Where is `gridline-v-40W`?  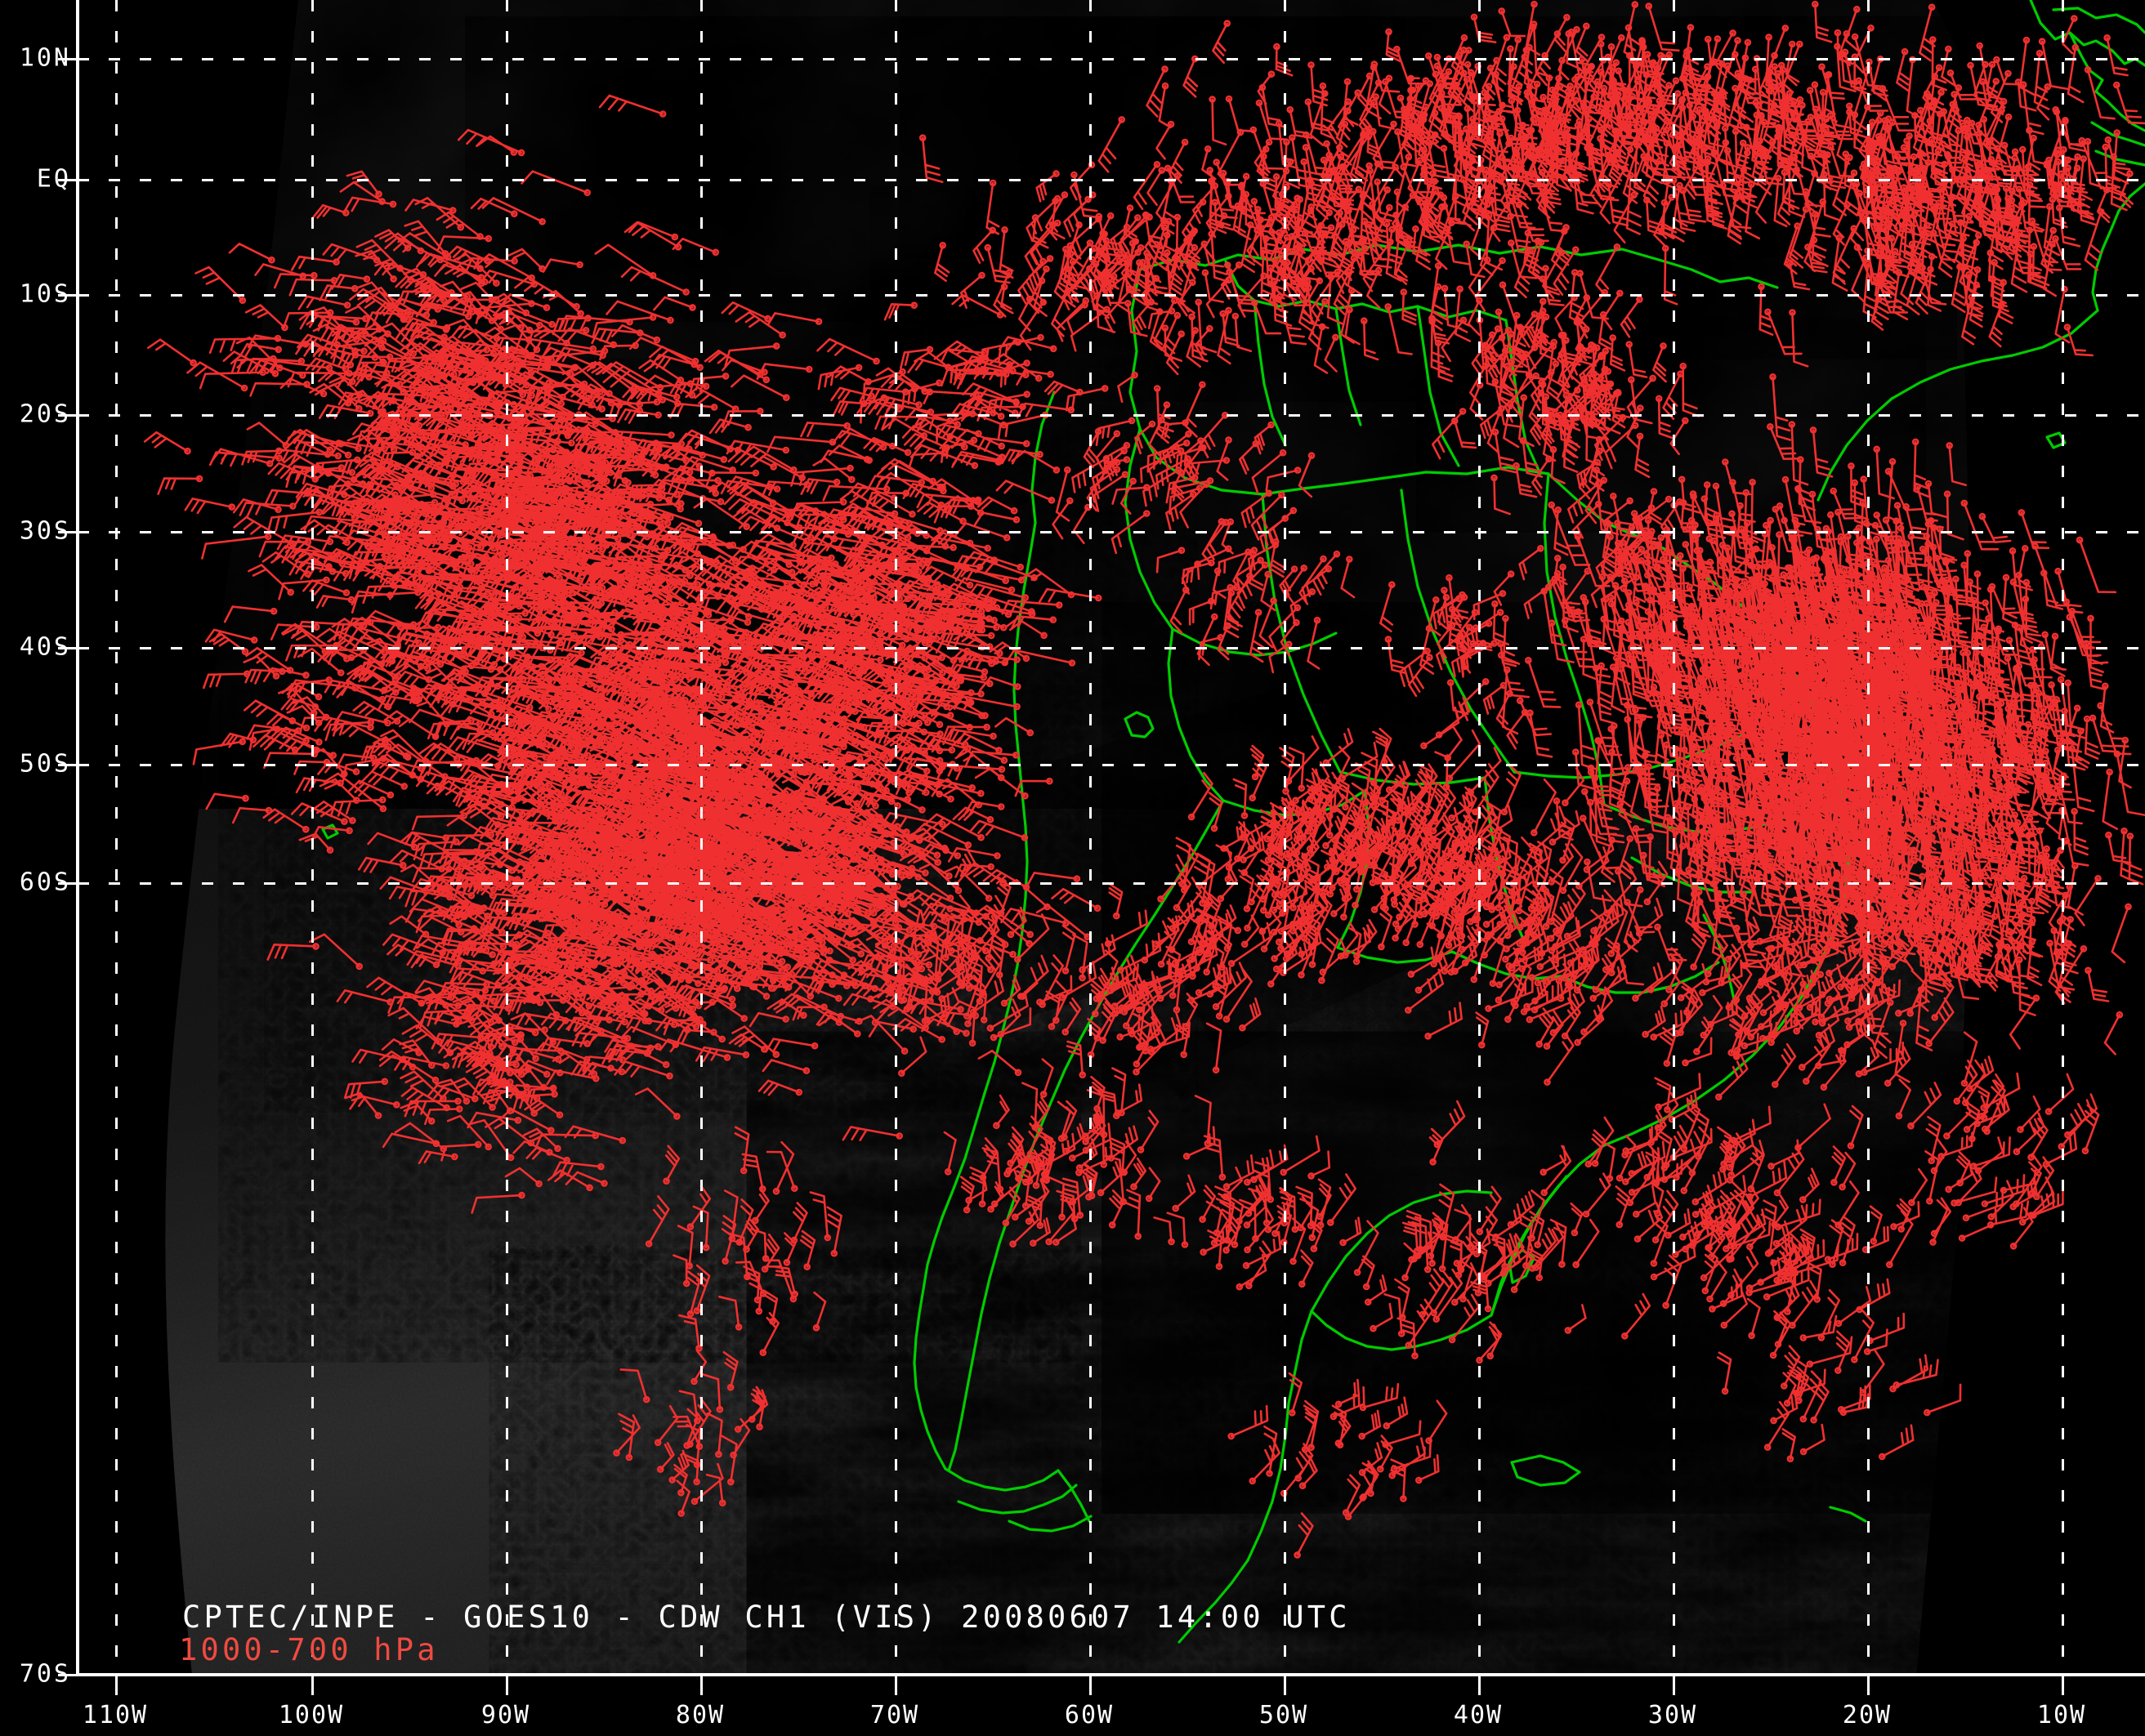 gridline-v-40W is located at coordinates (1479, 838).